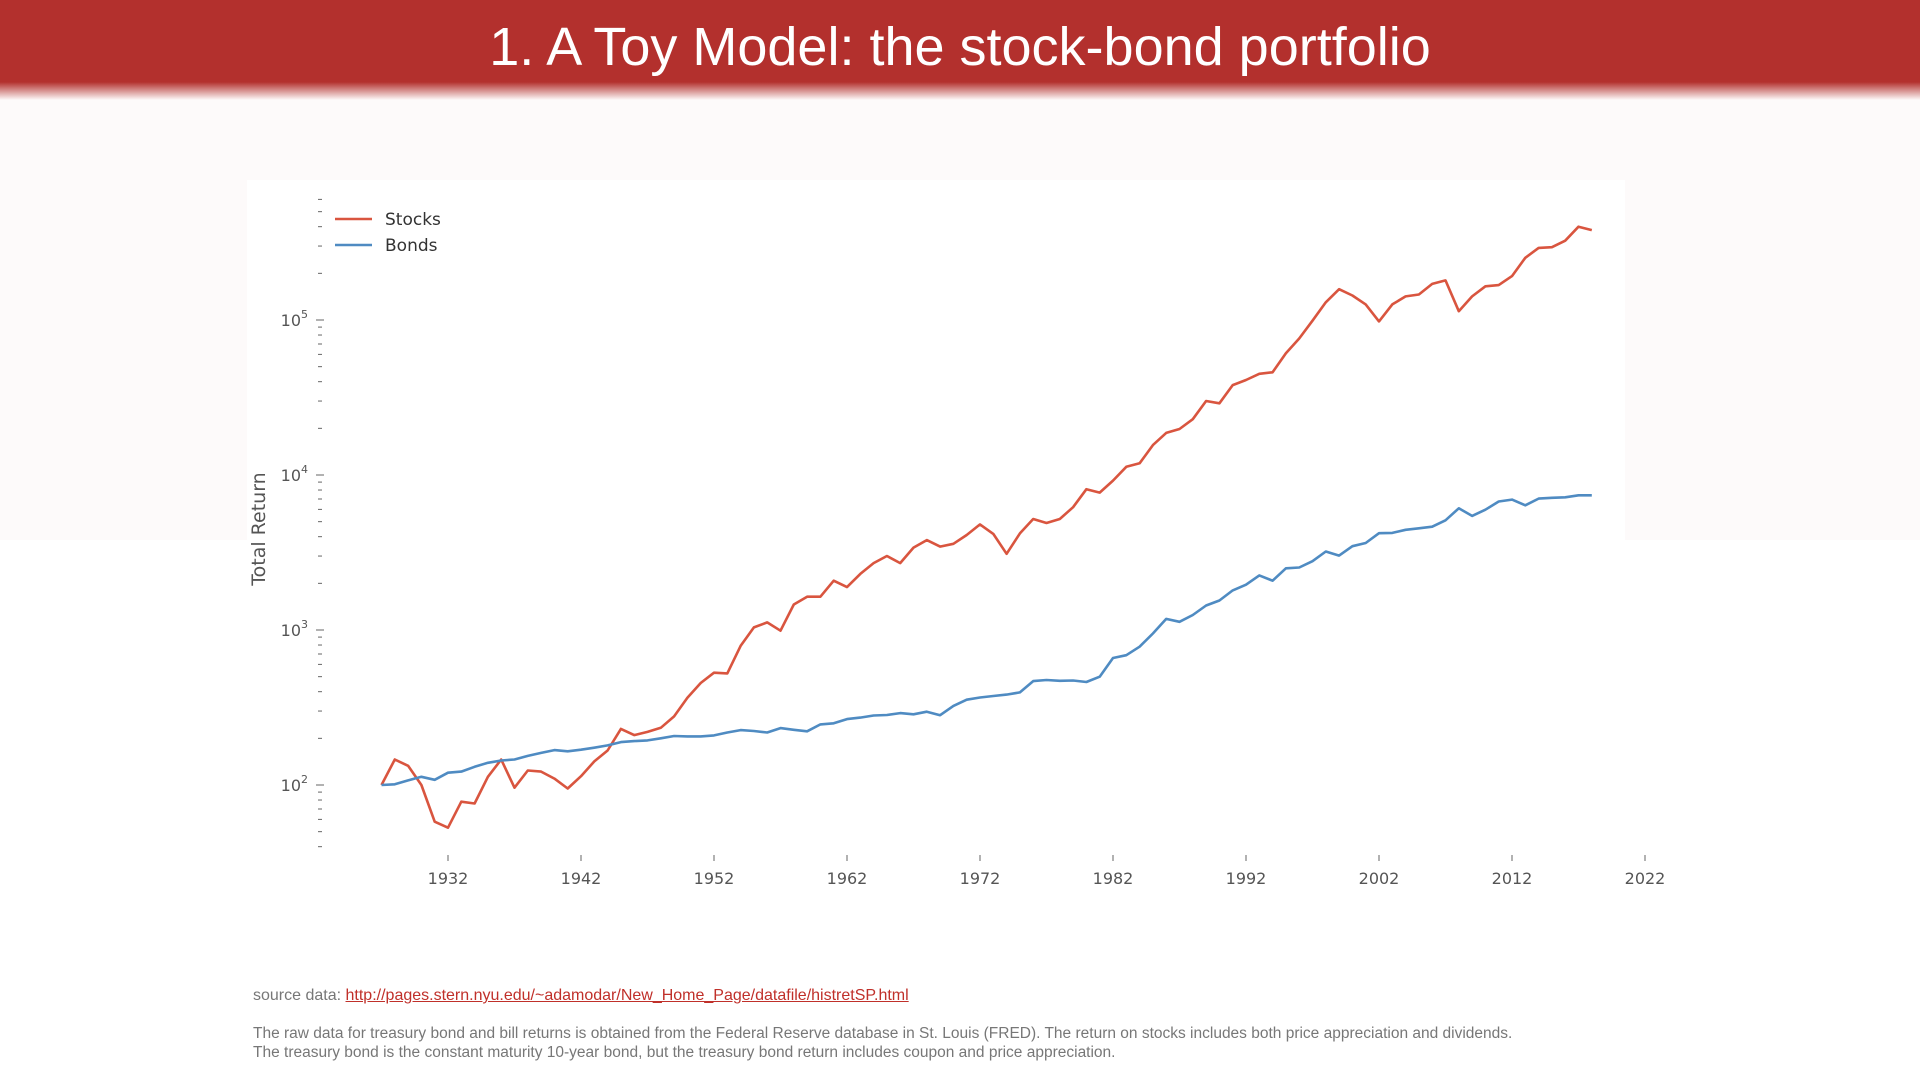  I want to click on y-tick-exponent: 4, so click(304, 469).